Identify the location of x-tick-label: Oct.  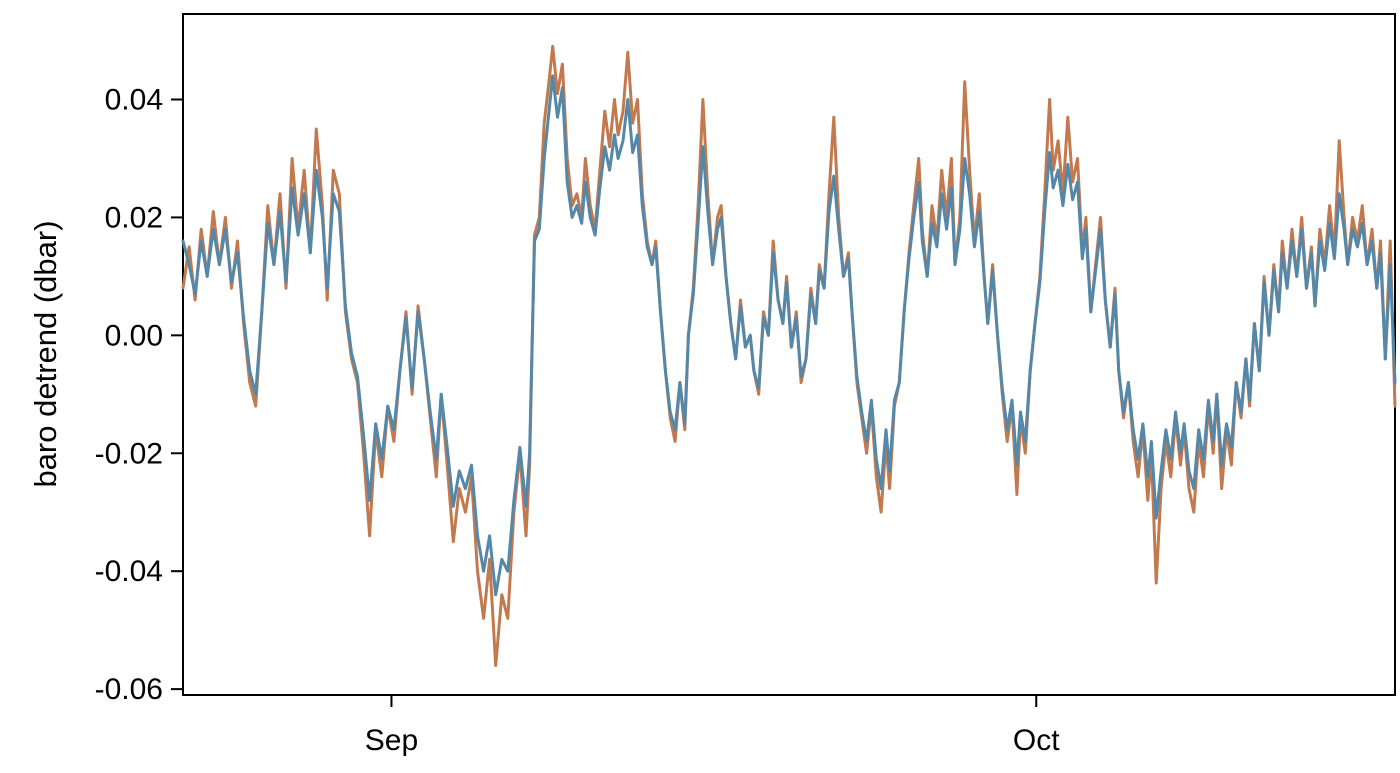
(1036, 740).